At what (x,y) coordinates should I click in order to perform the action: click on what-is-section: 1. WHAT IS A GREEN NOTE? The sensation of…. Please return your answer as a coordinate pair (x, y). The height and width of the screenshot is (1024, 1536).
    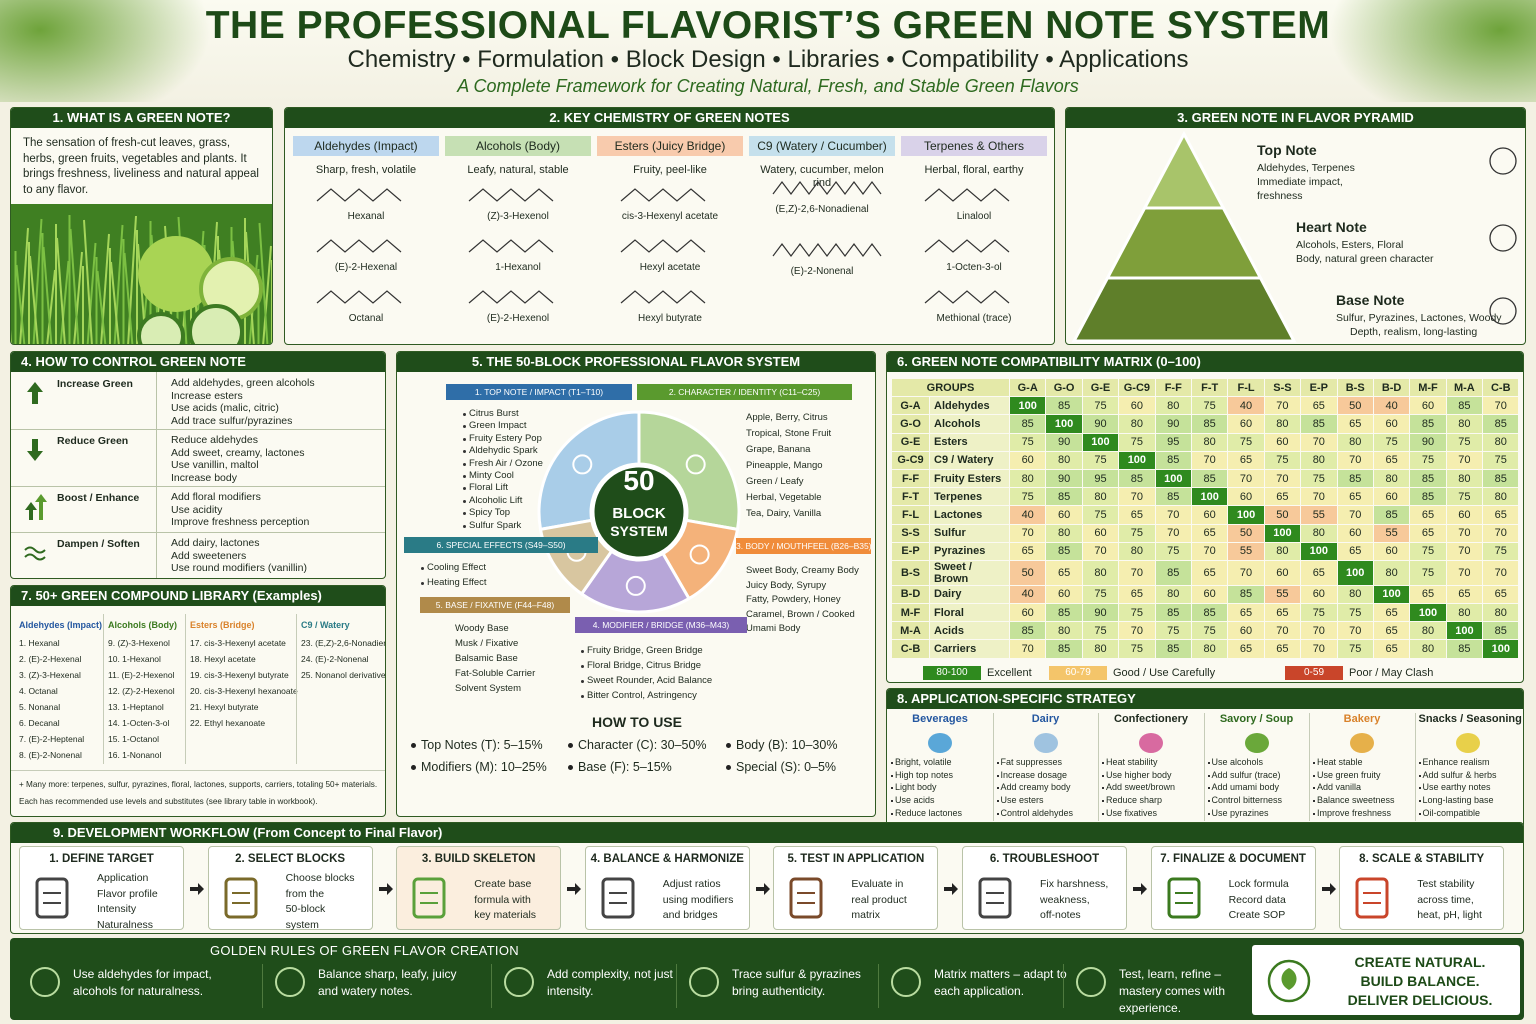
    Looking at the image, I should click on (141, 226).